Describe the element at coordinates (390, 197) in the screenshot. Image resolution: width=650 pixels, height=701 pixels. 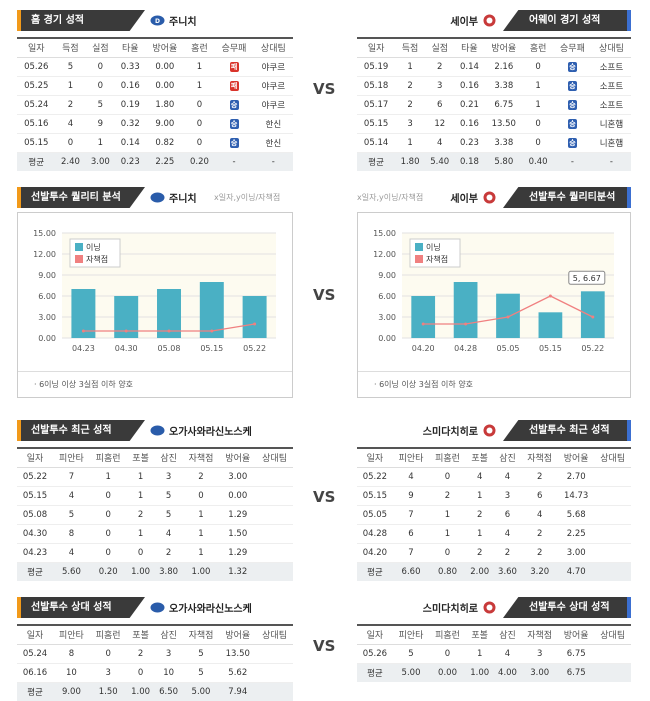
I see `axis-note: x일자,y이닝/자책점` at that location.